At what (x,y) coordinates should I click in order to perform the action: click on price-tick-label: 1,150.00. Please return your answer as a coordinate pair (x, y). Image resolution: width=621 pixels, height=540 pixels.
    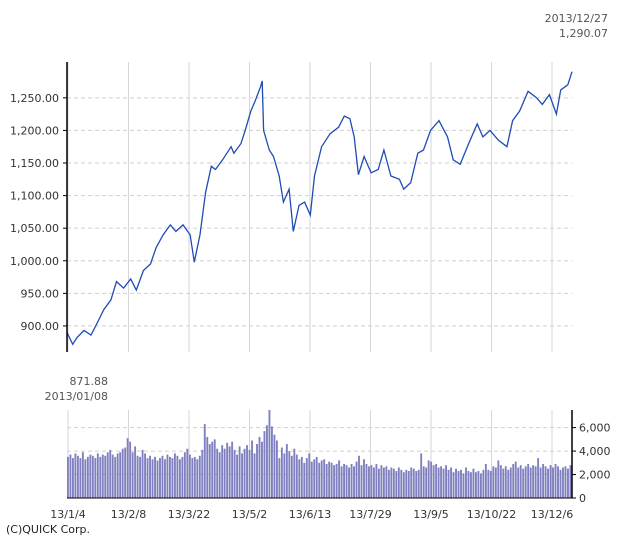
    Looking at the image, I should click on (34, 163).